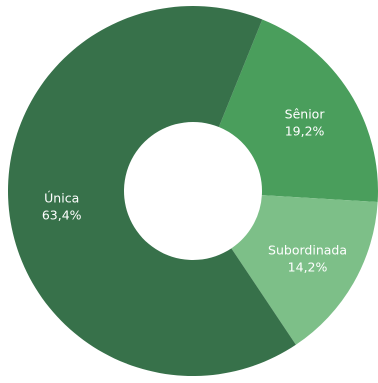  What do you see at coordinates (62, 215) in the screenshot?
I see `slice-value-label-unica: 63,4%` at bounding box center [62, 215].